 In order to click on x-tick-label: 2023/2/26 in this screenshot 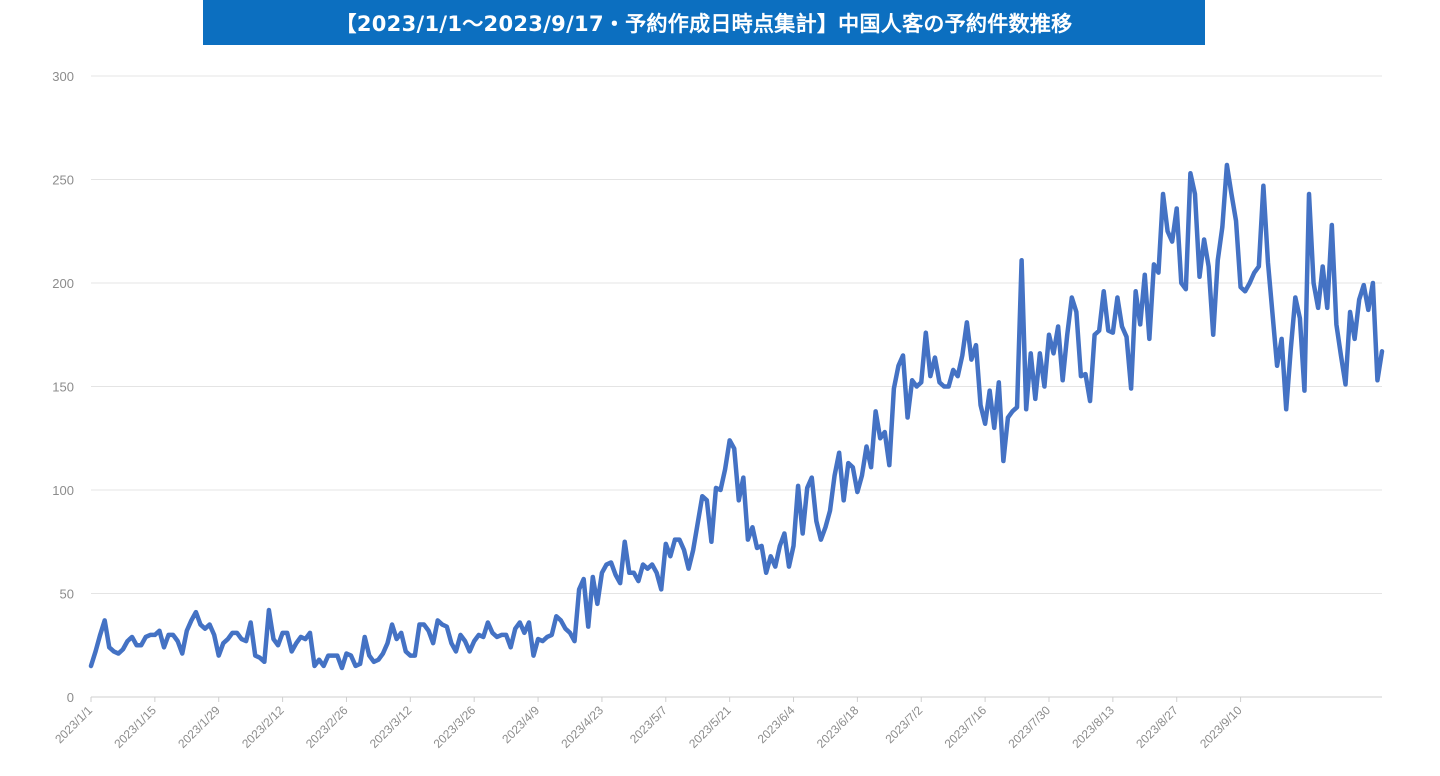, I will do `click(327, 727)`.